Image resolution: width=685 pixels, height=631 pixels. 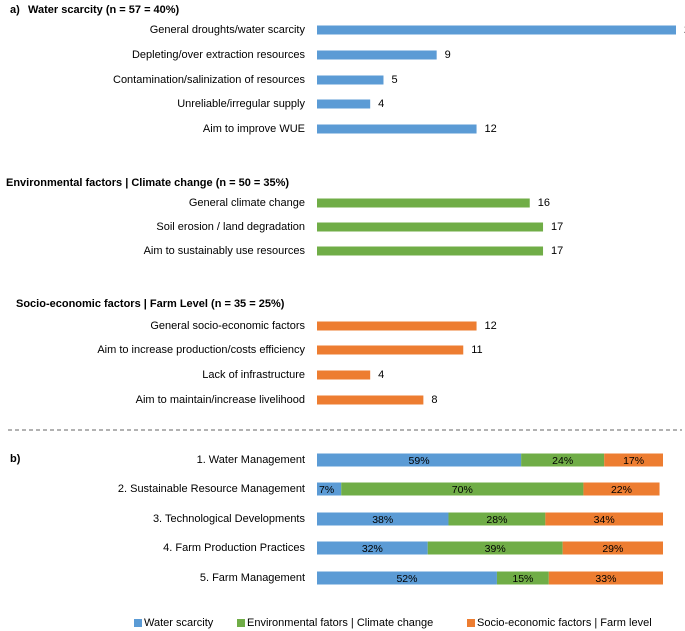 What do you see at coordinates (220, 400) in the screenshot?
I see `category-label: Aim to maintain/increase livelihood` at bounding box center [220, 400].